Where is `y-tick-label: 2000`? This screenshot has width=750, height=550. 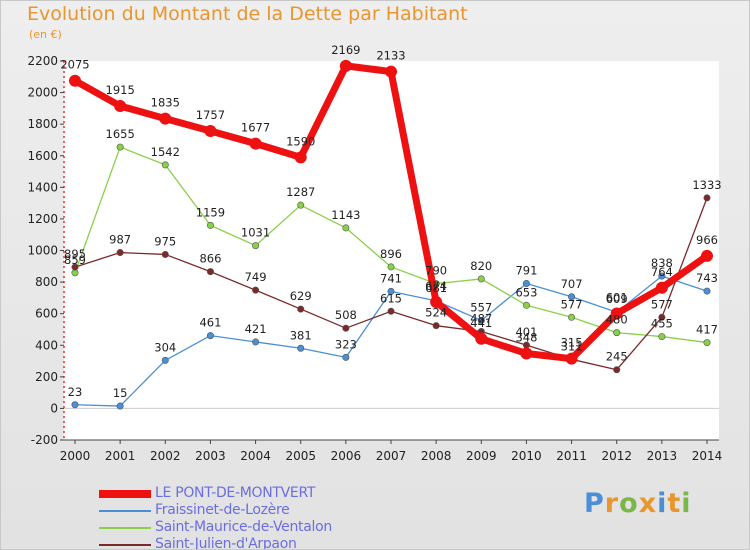
y-tick-label: 2000 is located at coordinates (42, 93).